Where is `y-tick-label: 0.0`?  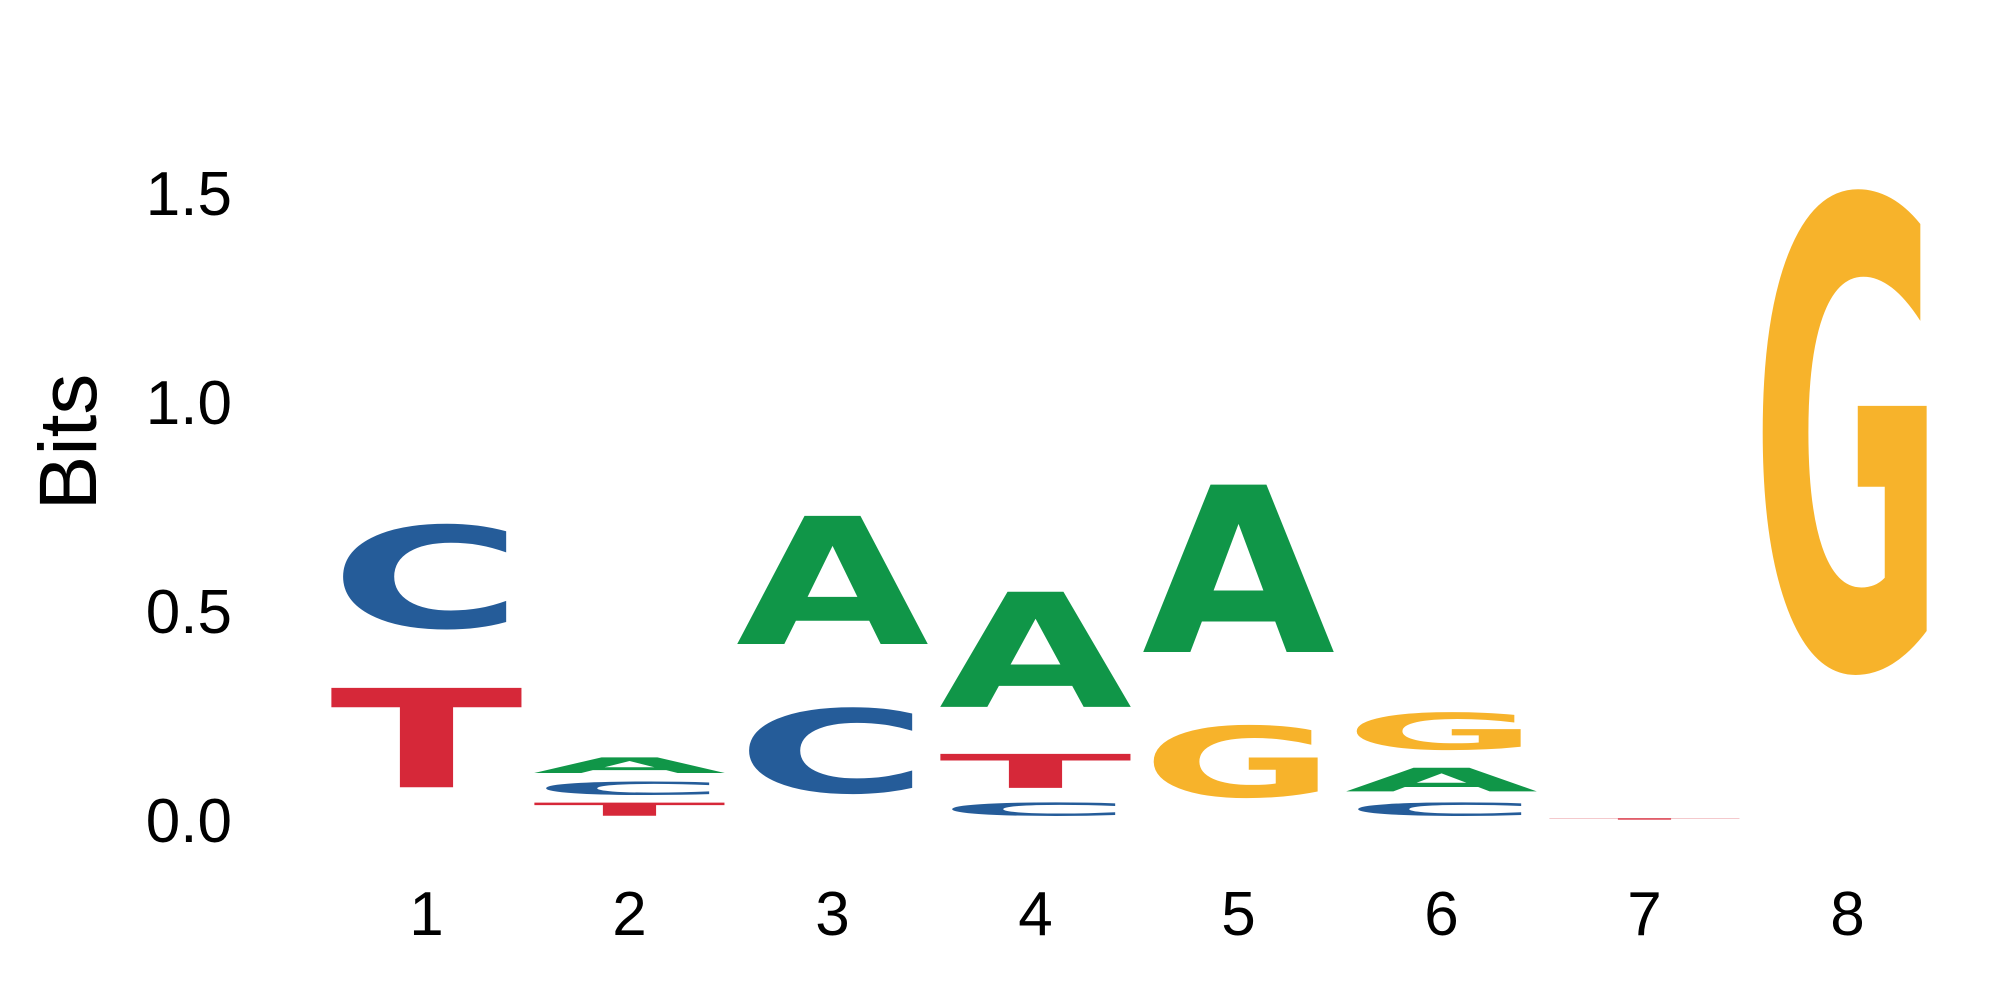 y-tick-label: 0.0 is located at coordinates (189, 821).